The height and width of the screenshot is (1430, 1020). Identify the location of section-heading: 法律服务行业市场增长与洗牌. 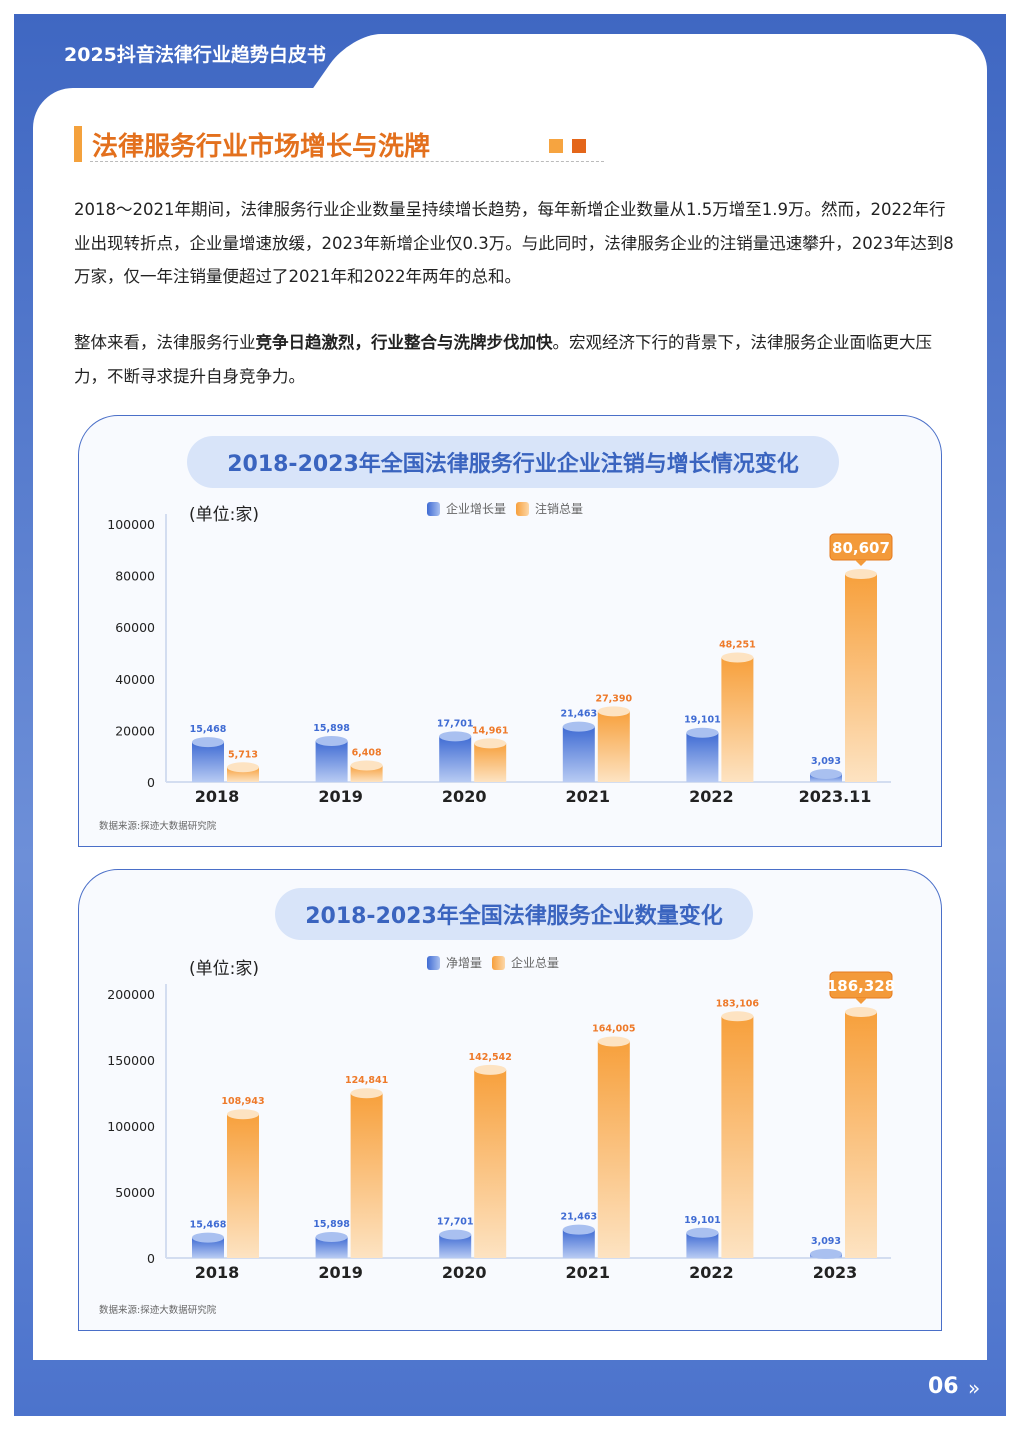
(252, 144).